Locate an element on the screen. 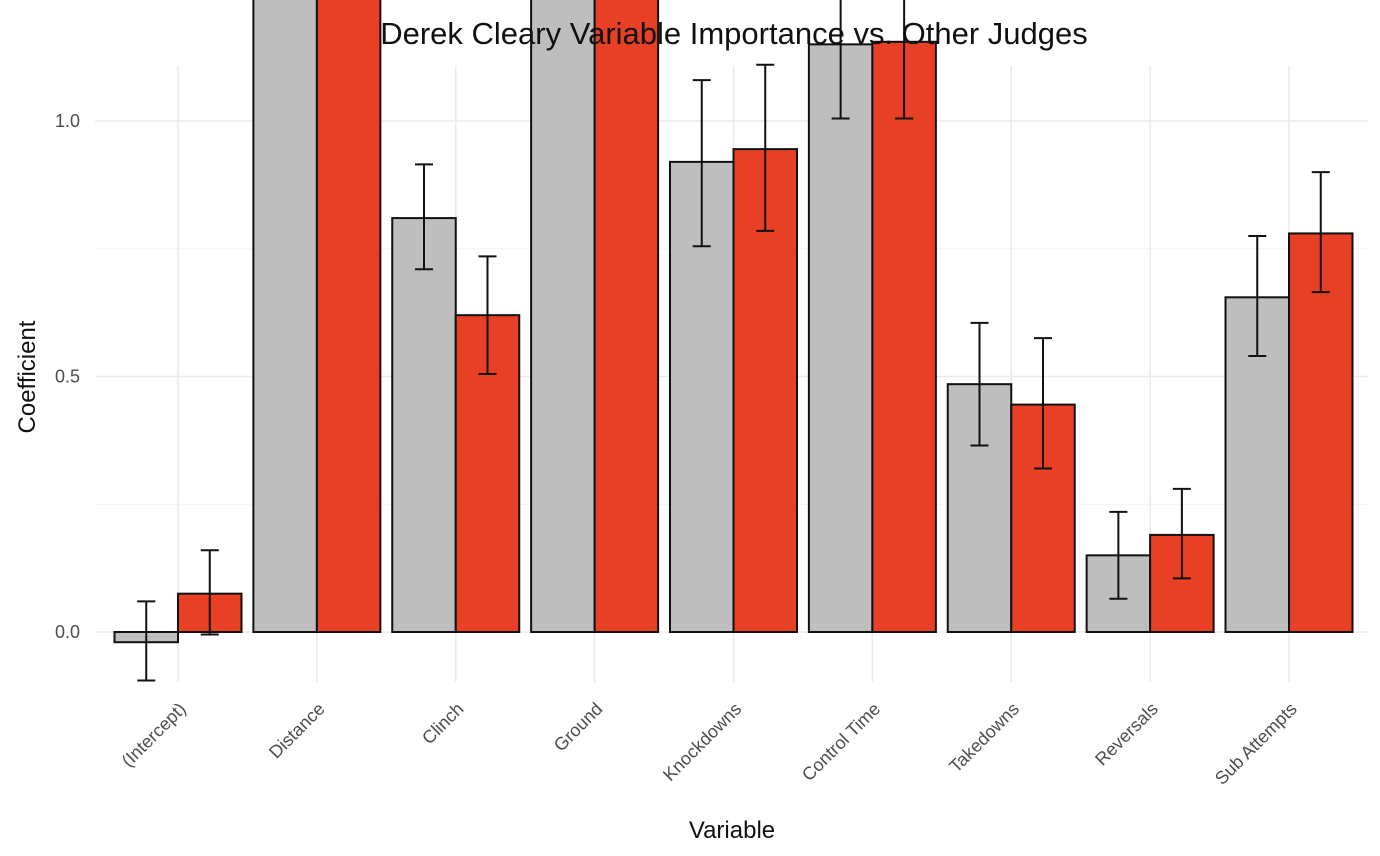 Image resolution: width=1380 pixels, height=856 pixels. y-tick-label: 0.5 is located at coordinates (67, 377).